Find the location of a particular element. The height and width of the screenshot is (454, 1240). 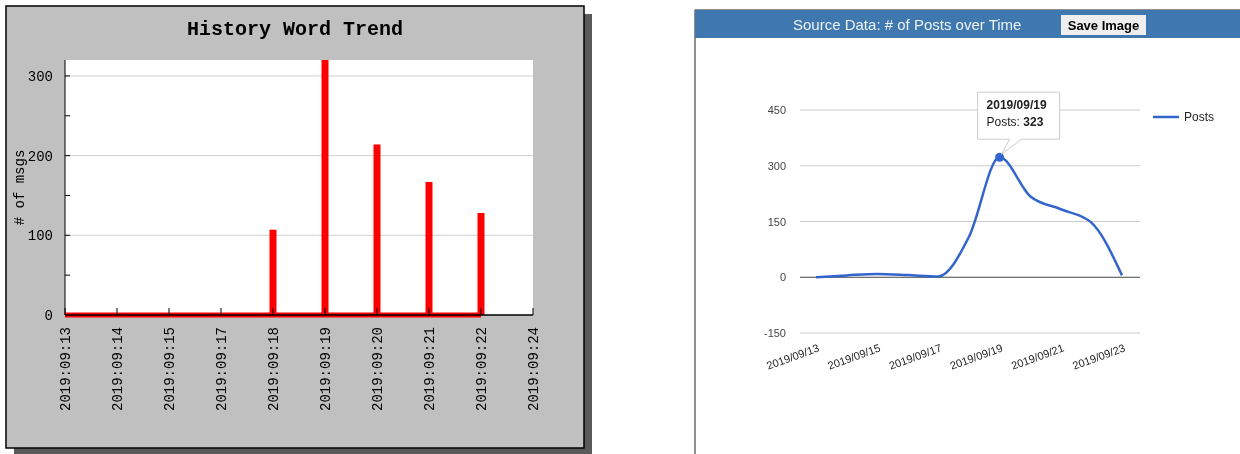

x-tick-label: 2019:09:22 is located at coordinates (482, 369).